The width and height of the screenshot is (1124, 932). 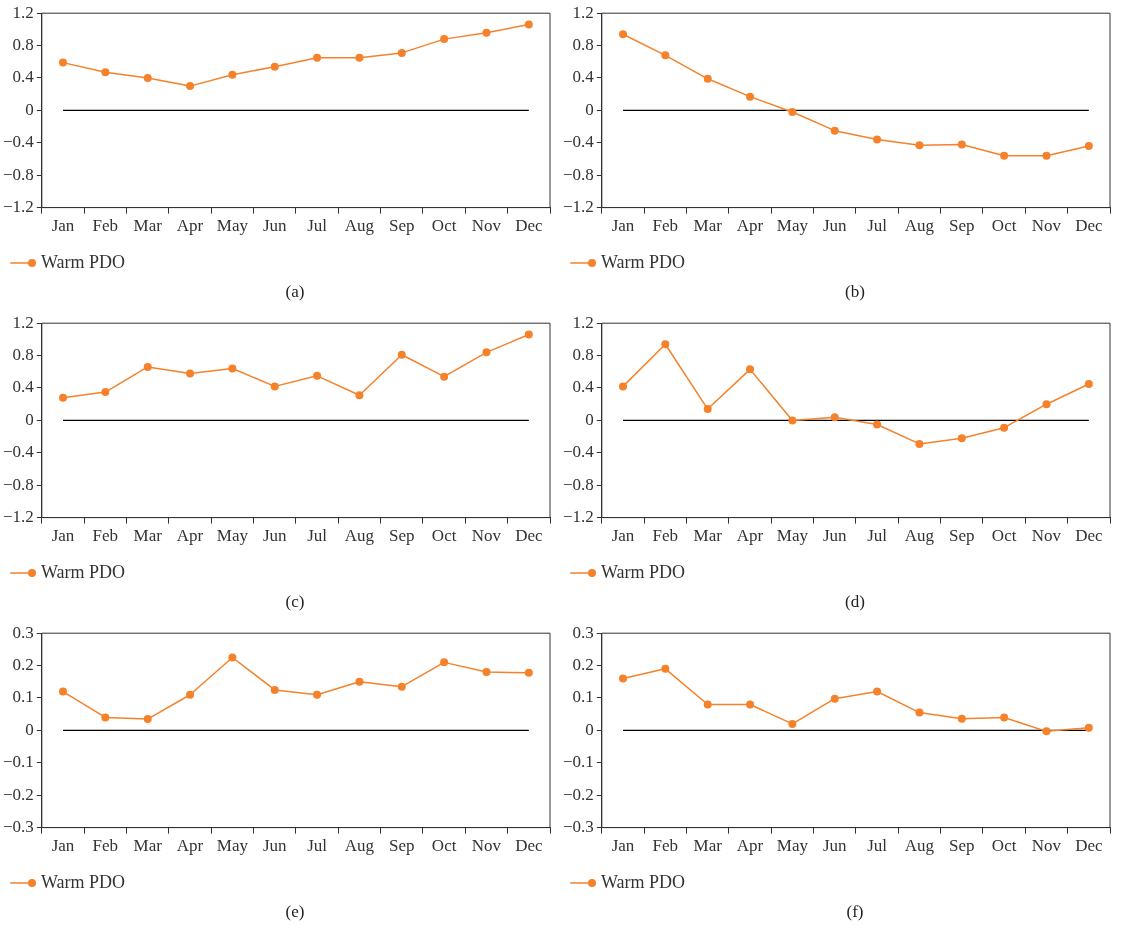 What do you see at coordinates (578, 452) in the screenshot?
I see `y-tick-label: −0.4` at bounding box center [578, 452].